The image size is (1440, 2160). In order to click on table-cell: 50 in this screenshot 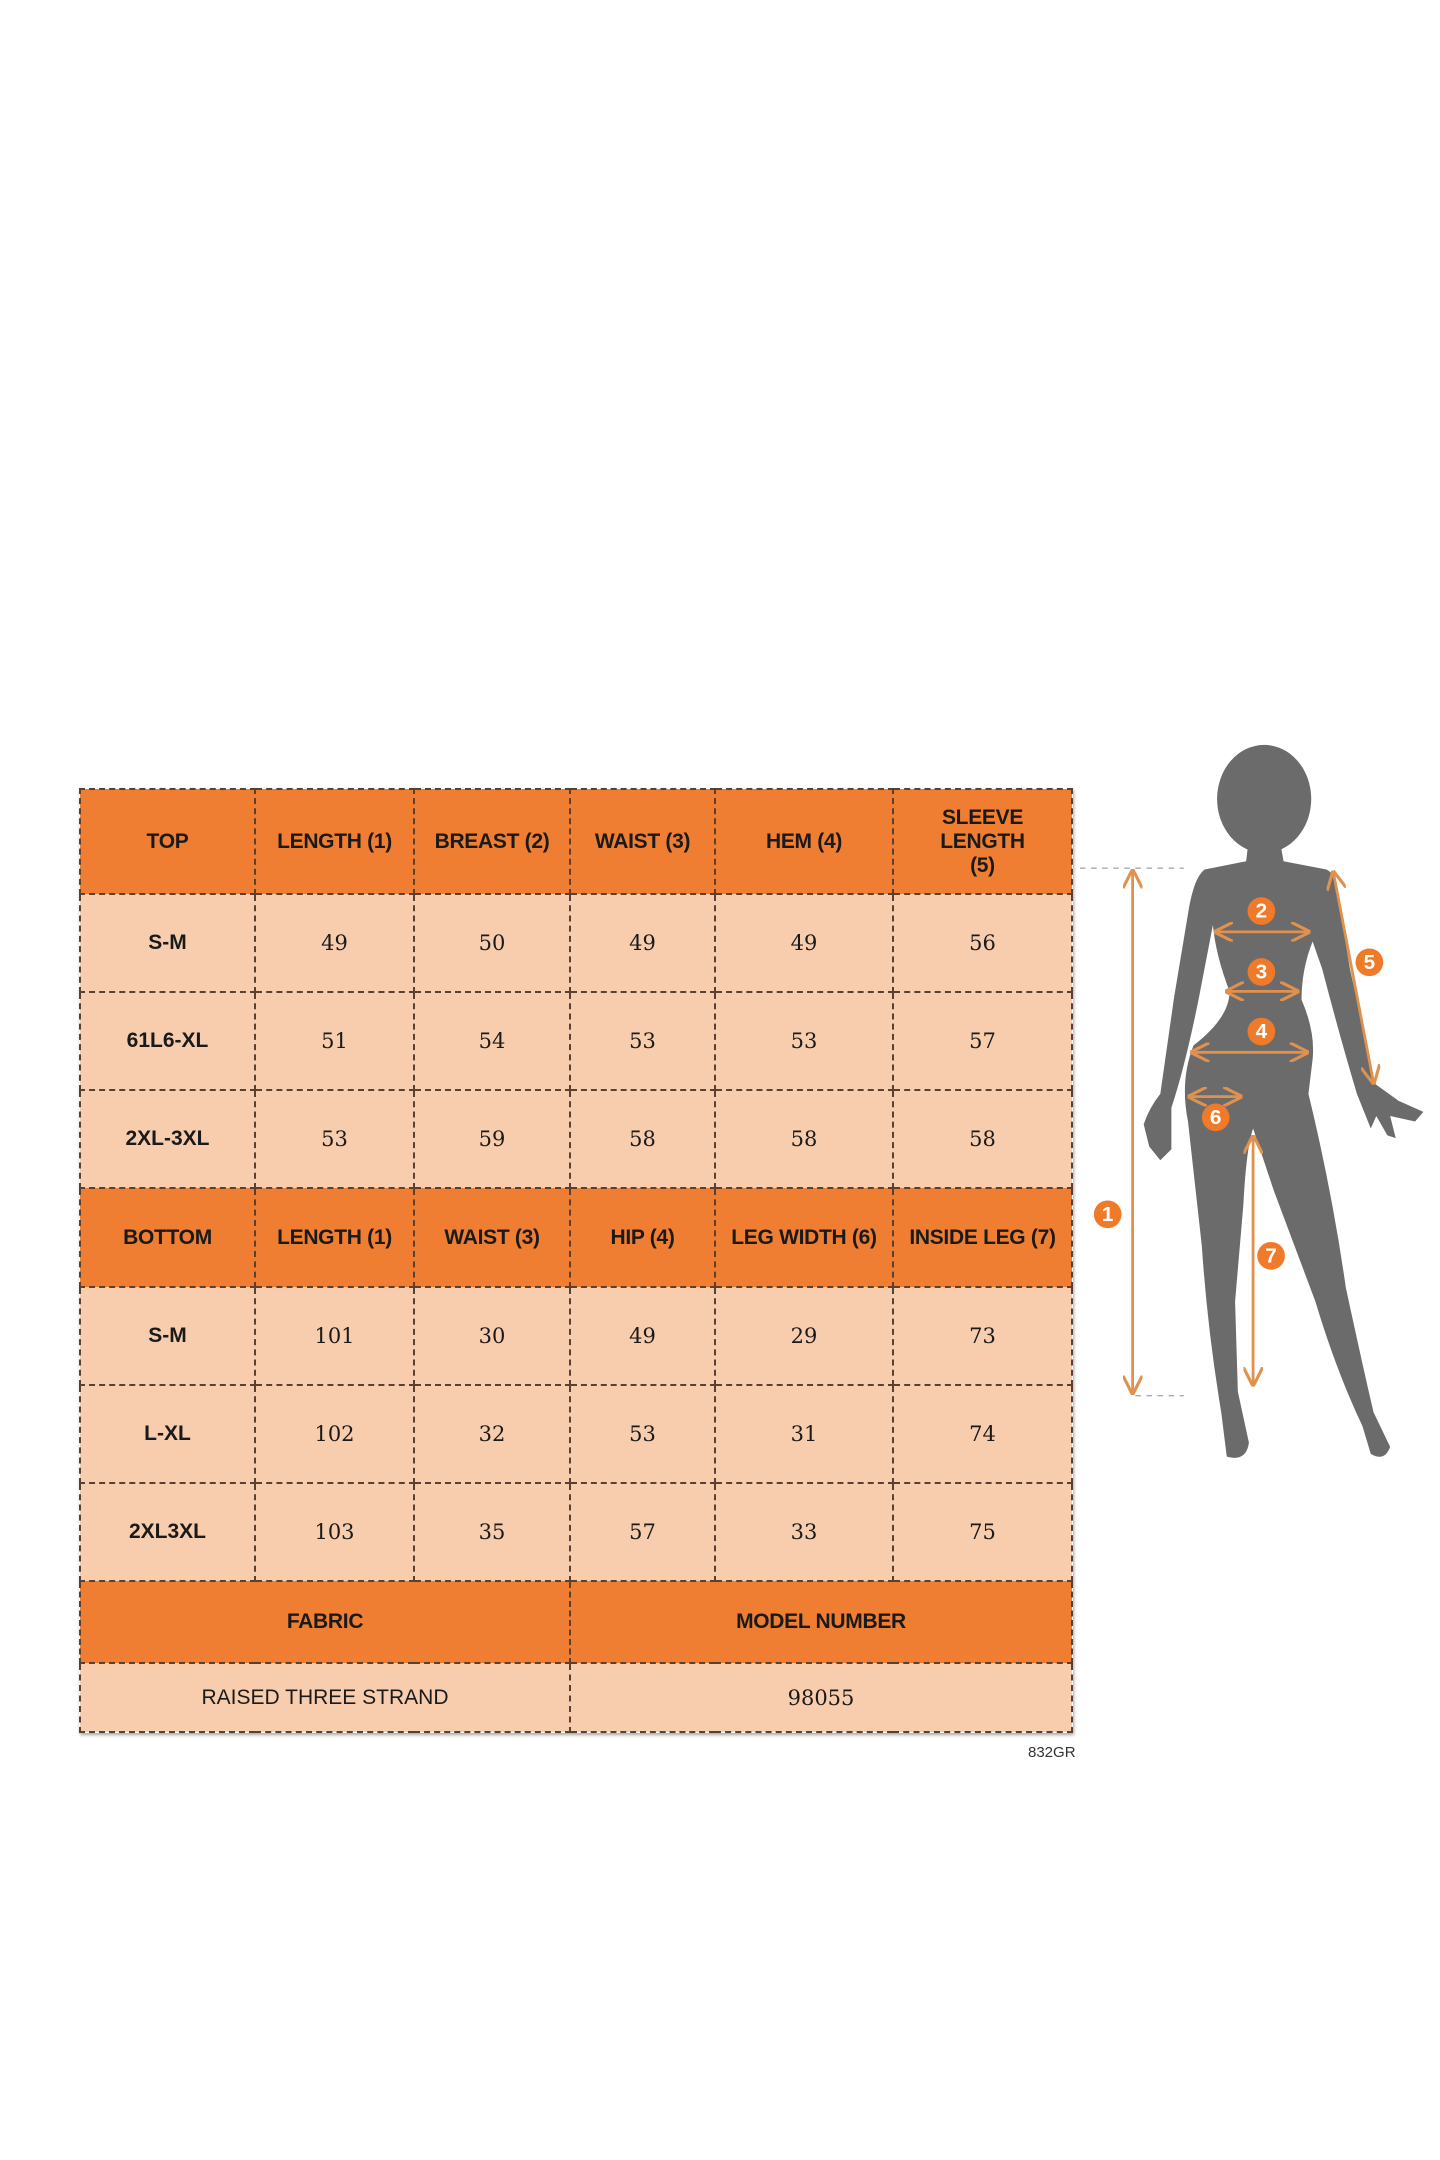, I will do `click(492, 943)`.